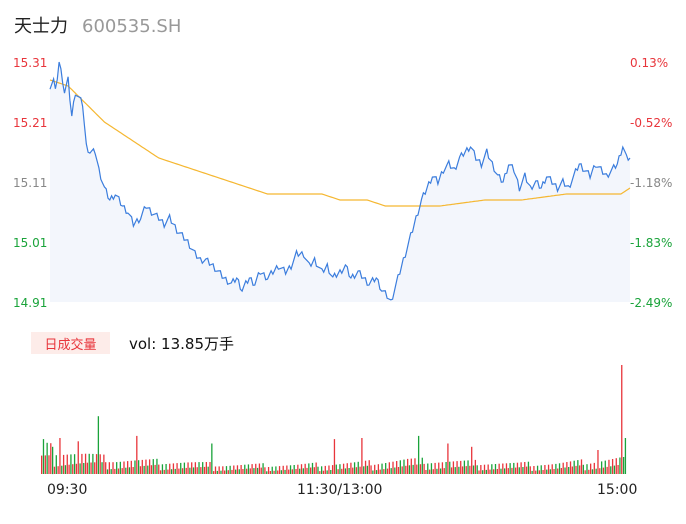 This screenshot has height=524, width=686. I want to click on price-tick-label: 15.01, so click(30, 243).